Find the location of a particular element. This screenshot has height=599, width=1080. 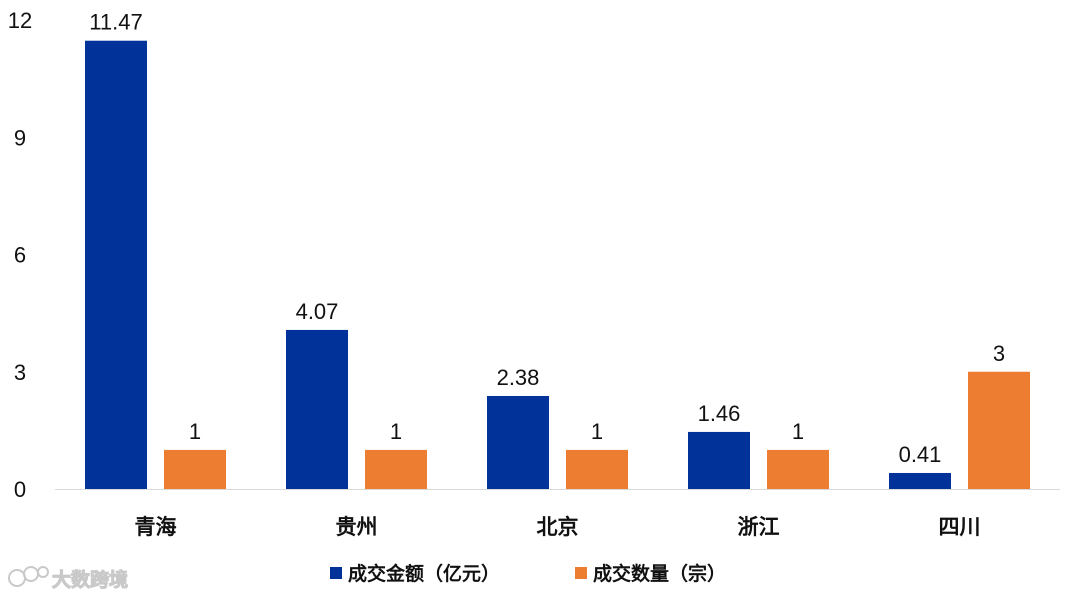

y-axis: 0 3 6 9 12 is located at coordinates (20, 255).